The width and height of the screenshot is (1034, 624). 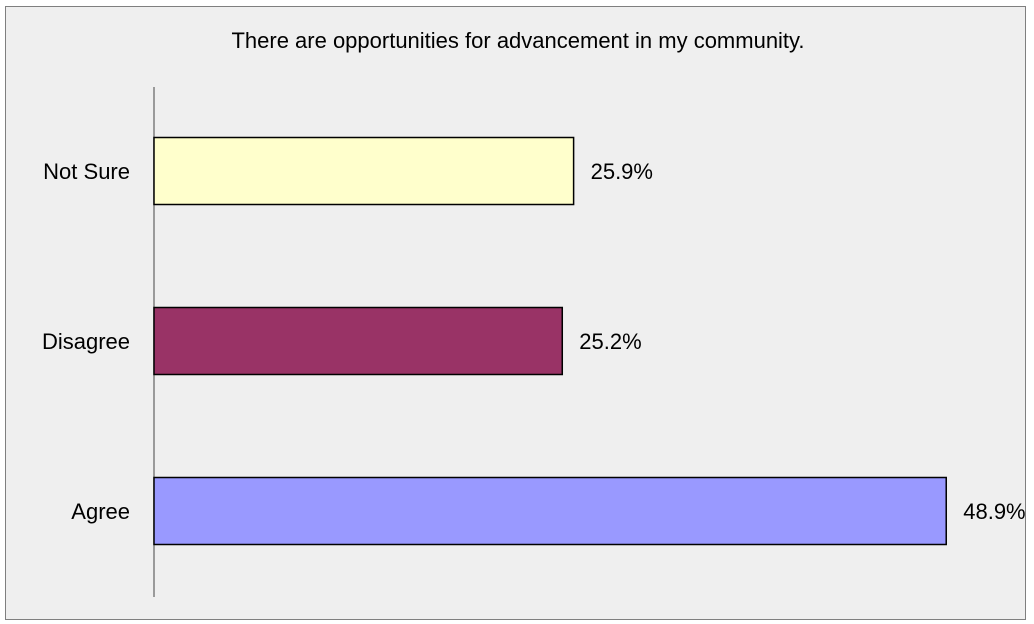 I want to click on value-label-disagree: 25.2%, so click(x=610, y=341).